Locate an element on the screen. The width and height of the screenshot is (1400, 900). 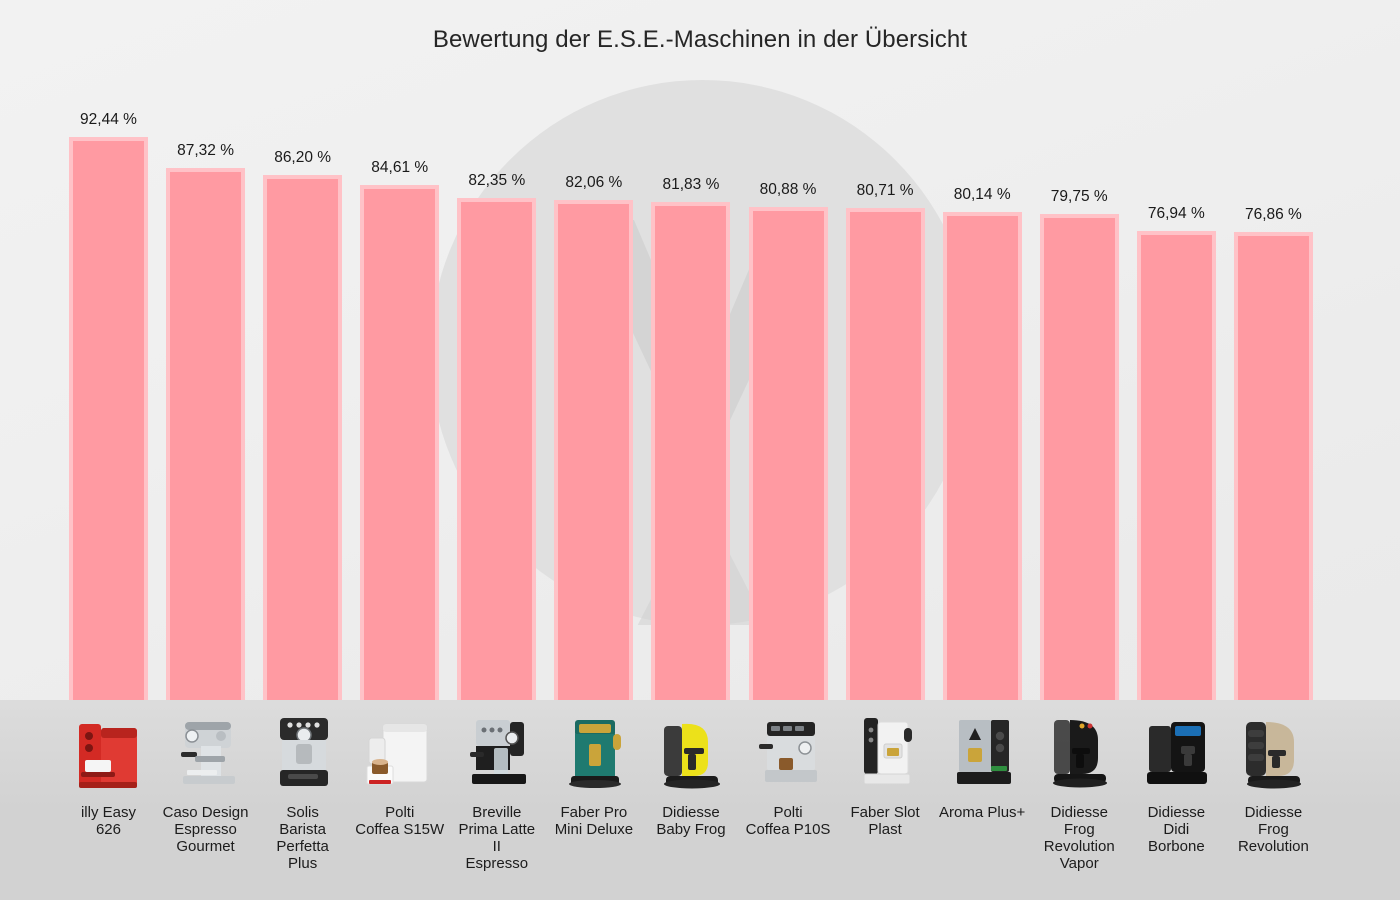
bar-group: 81,83 % is located at coordinates (690, 350).